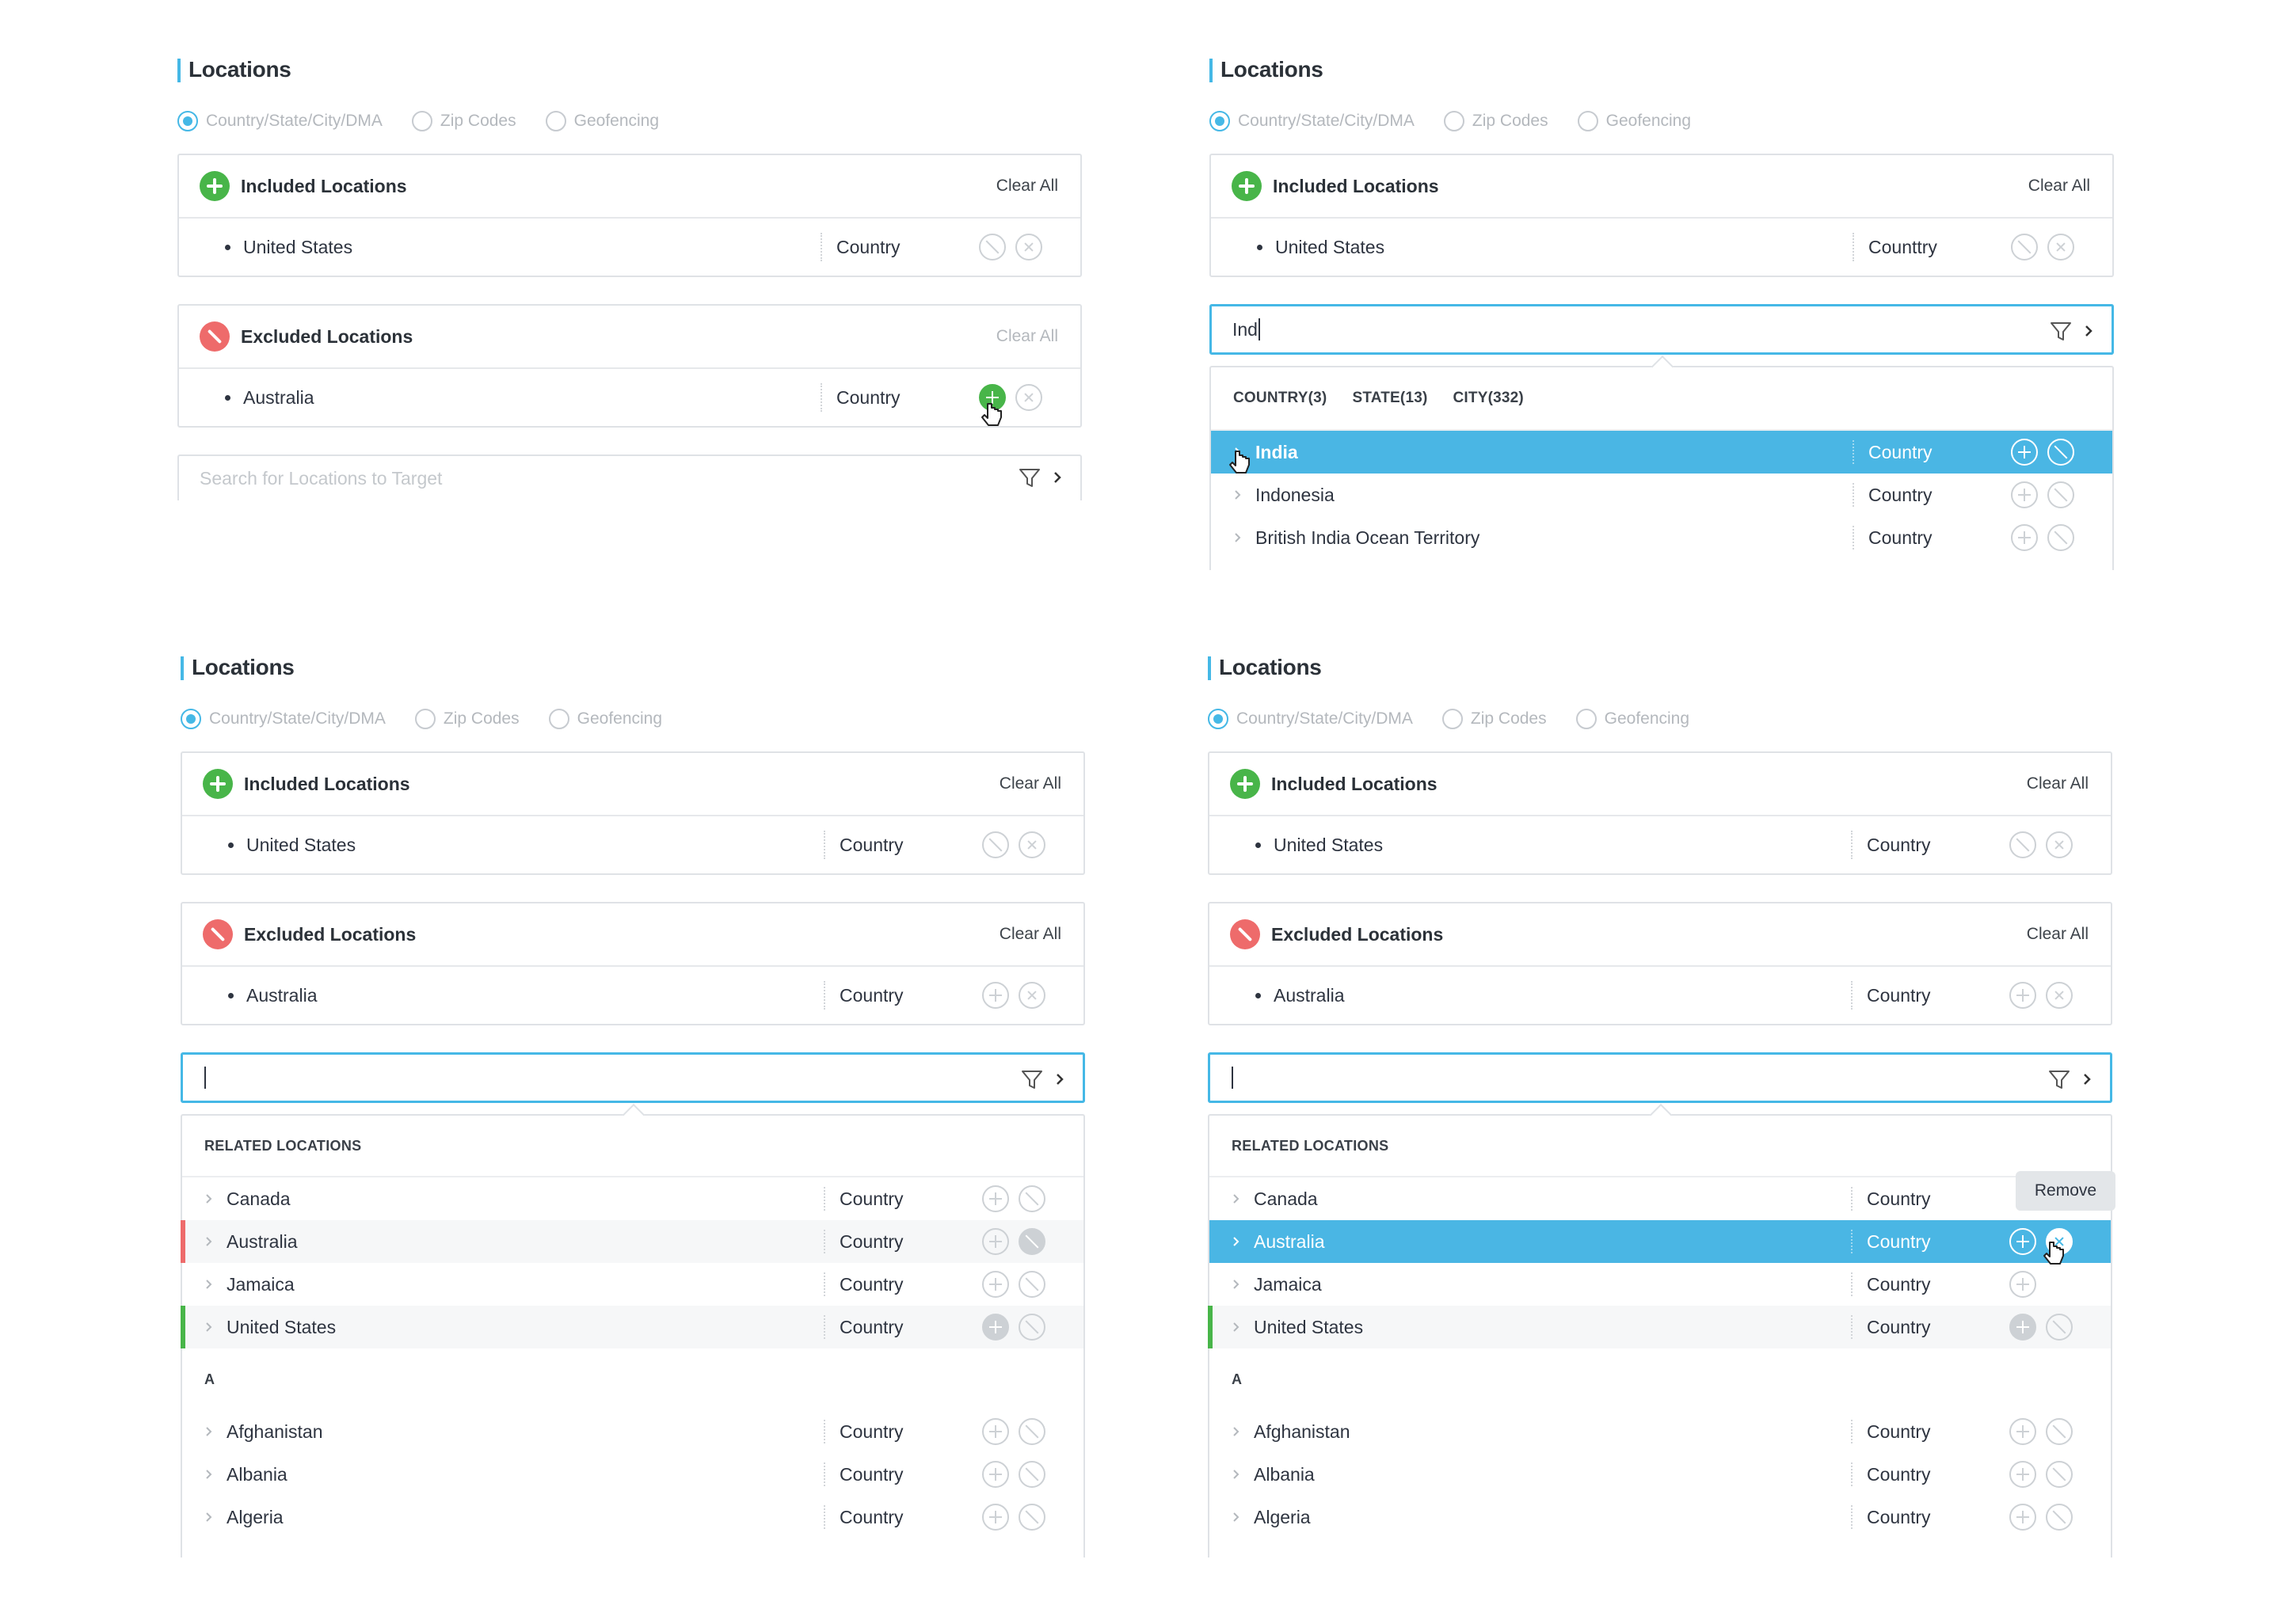 Image resolution: width=2281 pixels, height=1624 pixels. What do you see at coordinates (632, 1474) in the screenshot?
I see `list-item: Albania Country` at bounding box center [632, 1474].